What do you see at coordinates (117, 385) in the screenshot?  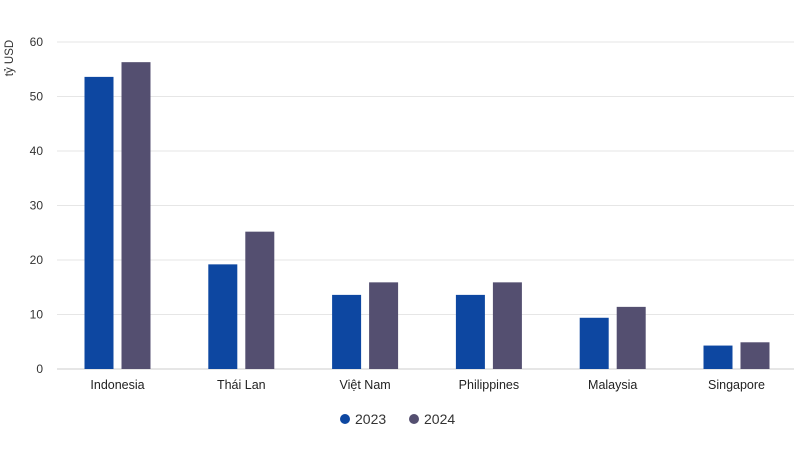 I see `x-tick-label: Indonesia` at bounding box center [117, 385].